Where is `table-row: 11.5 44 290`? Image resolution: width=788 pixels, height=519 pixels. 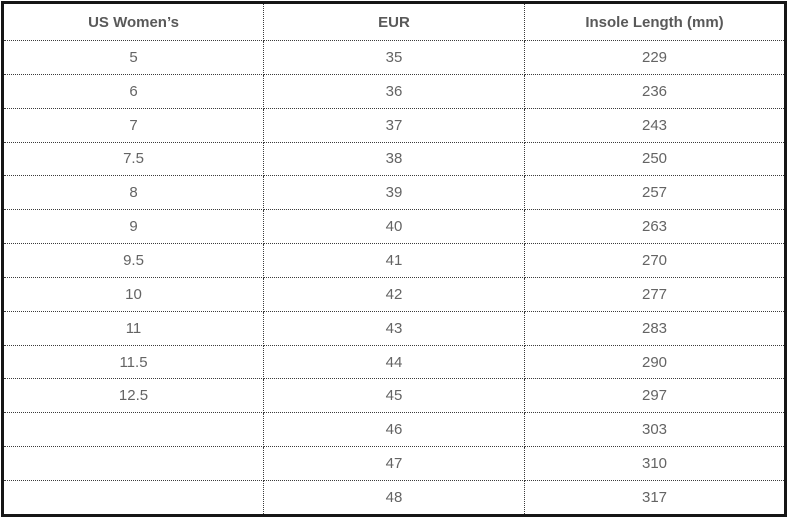
table-row: 11.5 44 290 is located at coordinates (394, 362).